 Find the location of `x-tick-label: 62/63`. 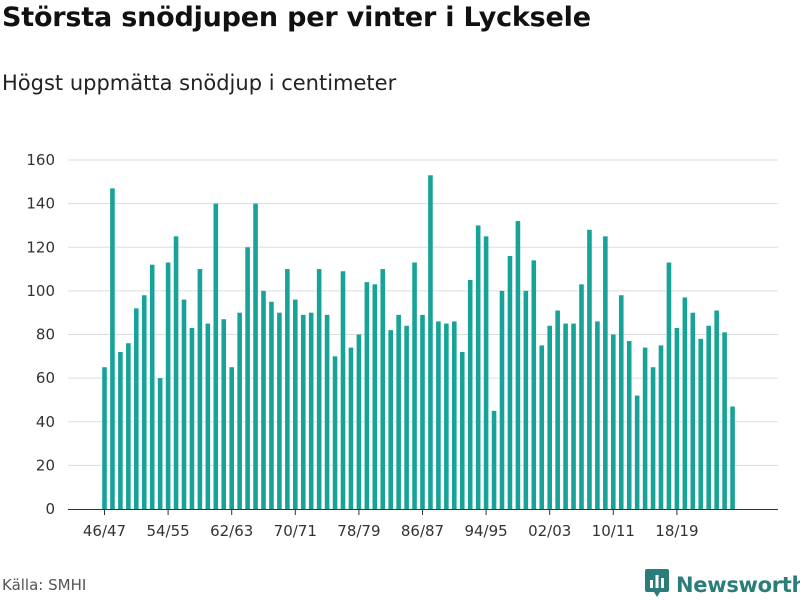

x-tick-label: 62/63 is located at coordinates (231, 531).